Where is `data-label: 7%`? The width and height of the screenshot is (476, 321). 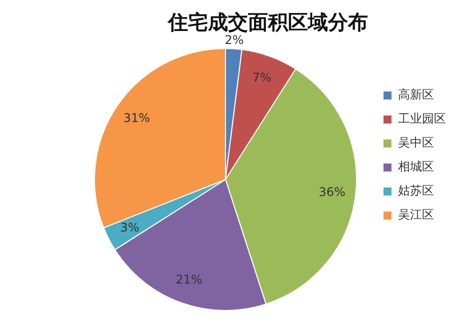 data-label: 7% is located at coordinates (262, 77).